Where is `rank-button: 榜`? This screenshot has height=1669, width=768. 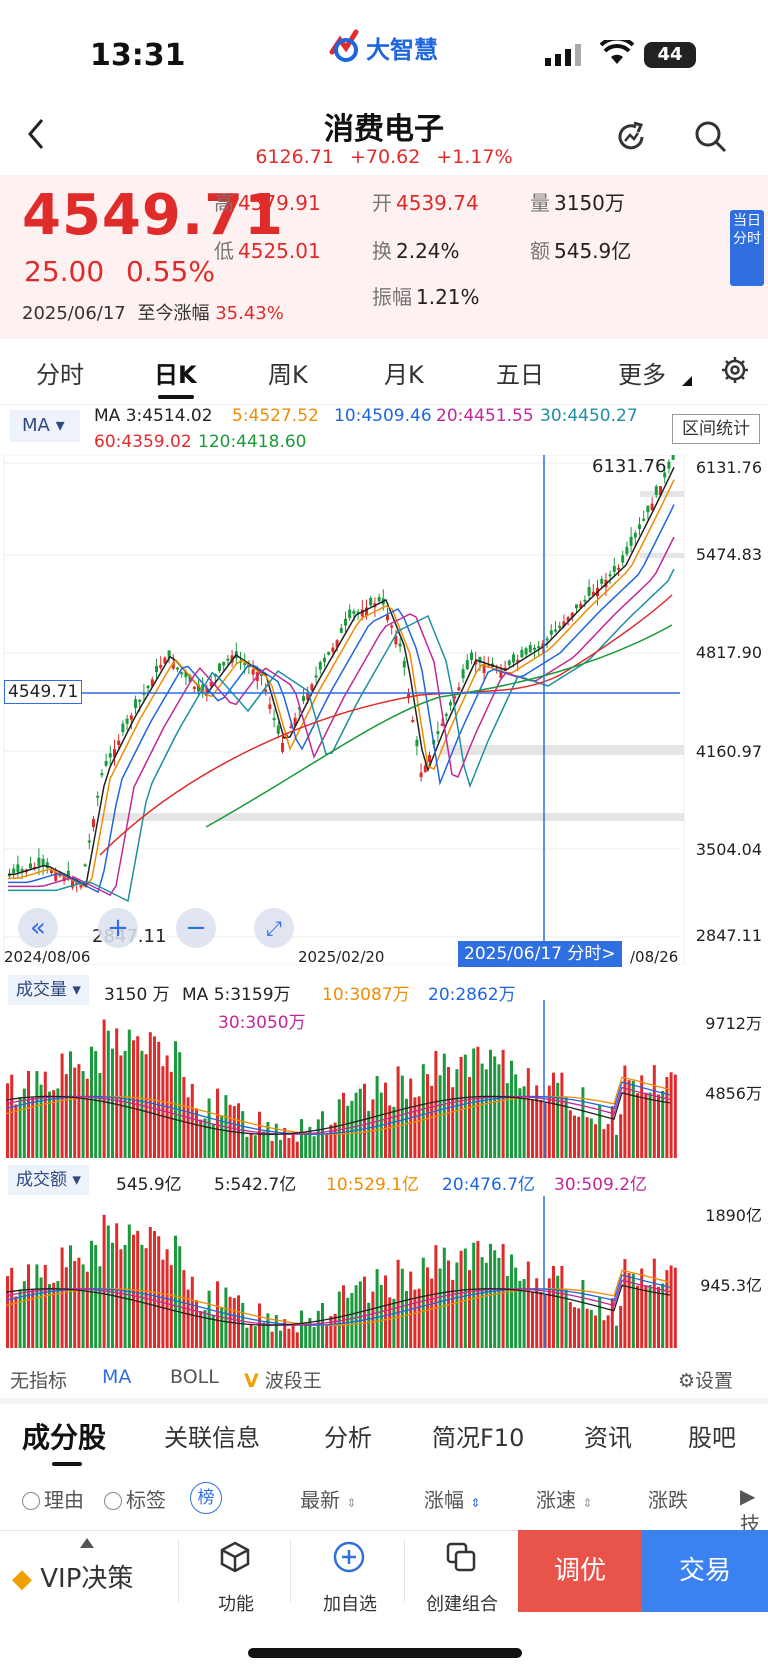
rank-button: 榜 is located at coordinates (206, 1498).